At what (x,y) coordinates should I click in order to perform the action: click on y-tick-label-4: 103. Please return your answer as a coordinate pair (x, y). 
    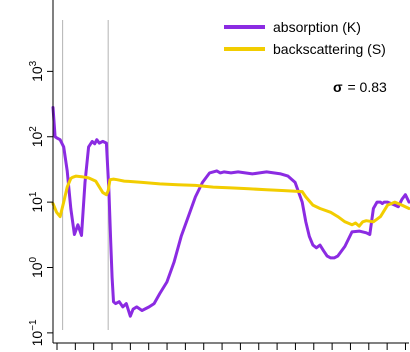
    Looking at the image, I should click on (36, 71).